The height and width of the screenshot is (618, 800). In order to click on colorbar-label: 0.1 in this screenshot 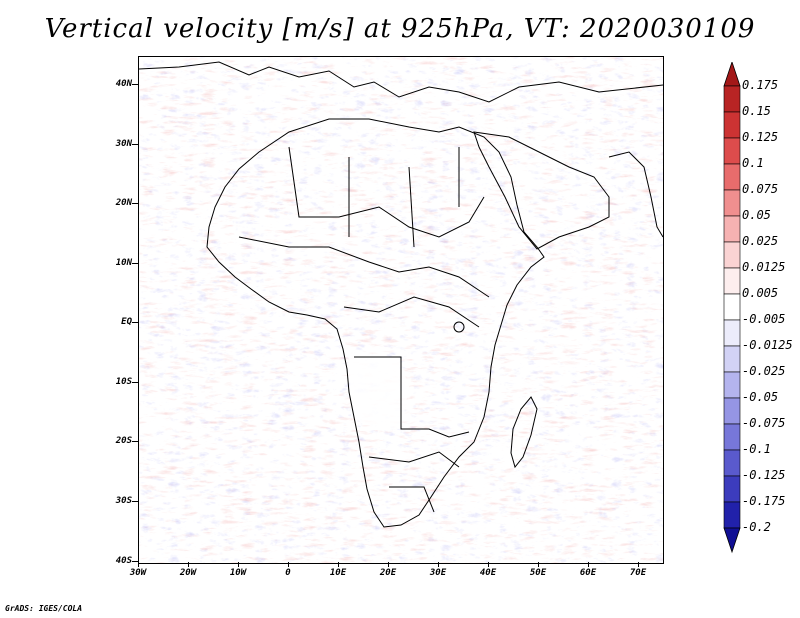, I will do `click(753, 163)`.